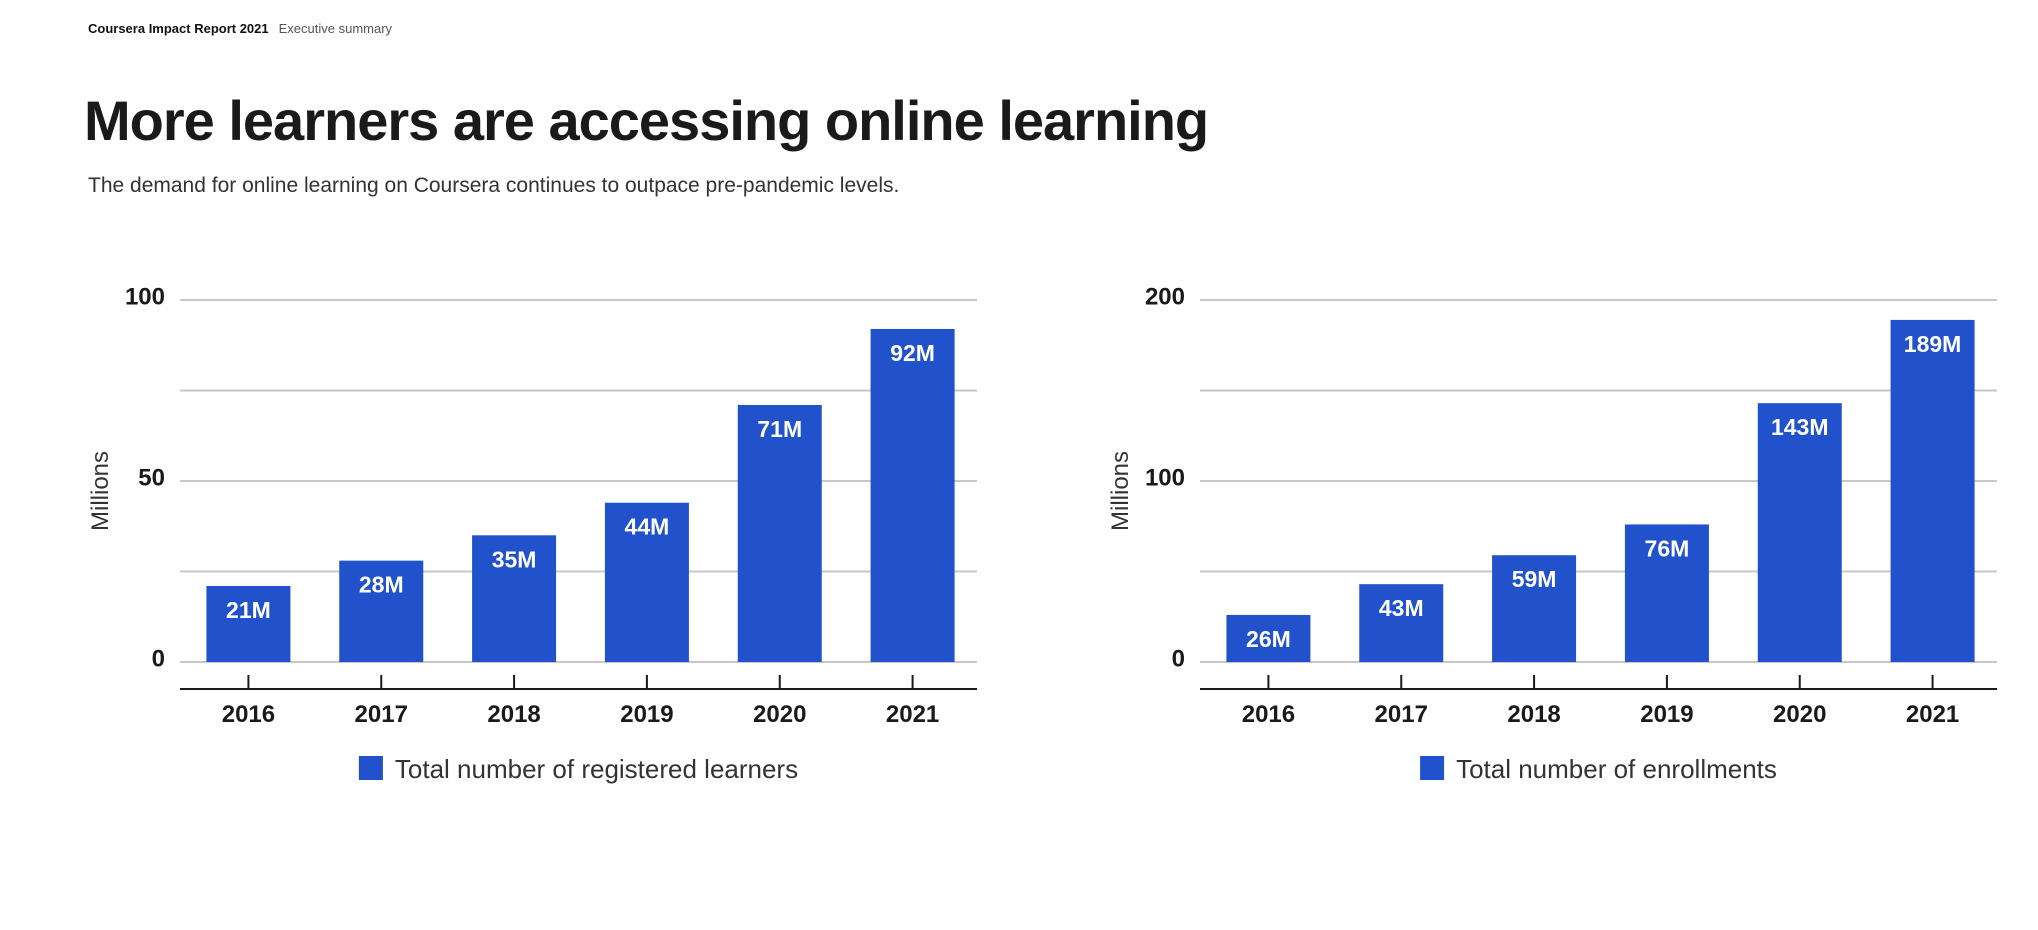 This screenshot has height=930, width=2038. What do you see at coordinates (1799, 714) in the screenshot?
I see `enrollments-xtick-label: 2020` at bounding box center [1799, 714].